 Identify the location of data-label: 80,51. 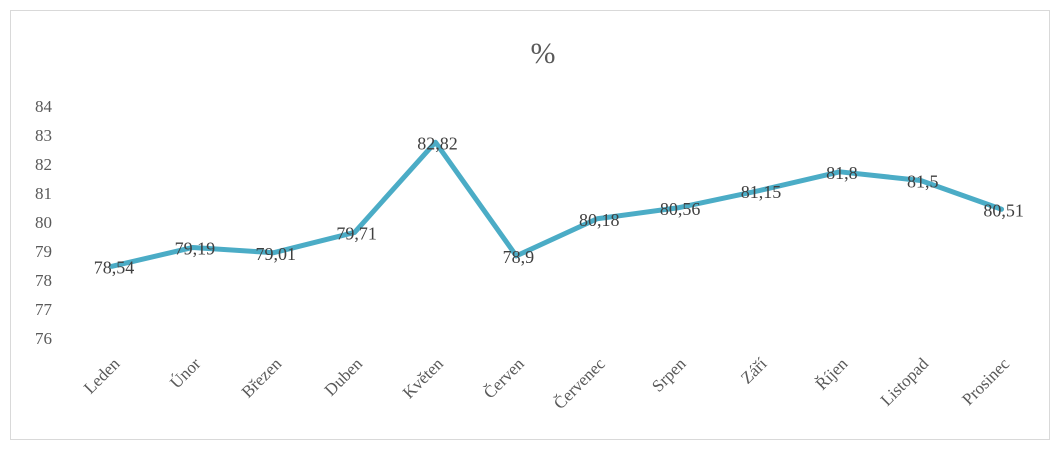
(1003, 210).